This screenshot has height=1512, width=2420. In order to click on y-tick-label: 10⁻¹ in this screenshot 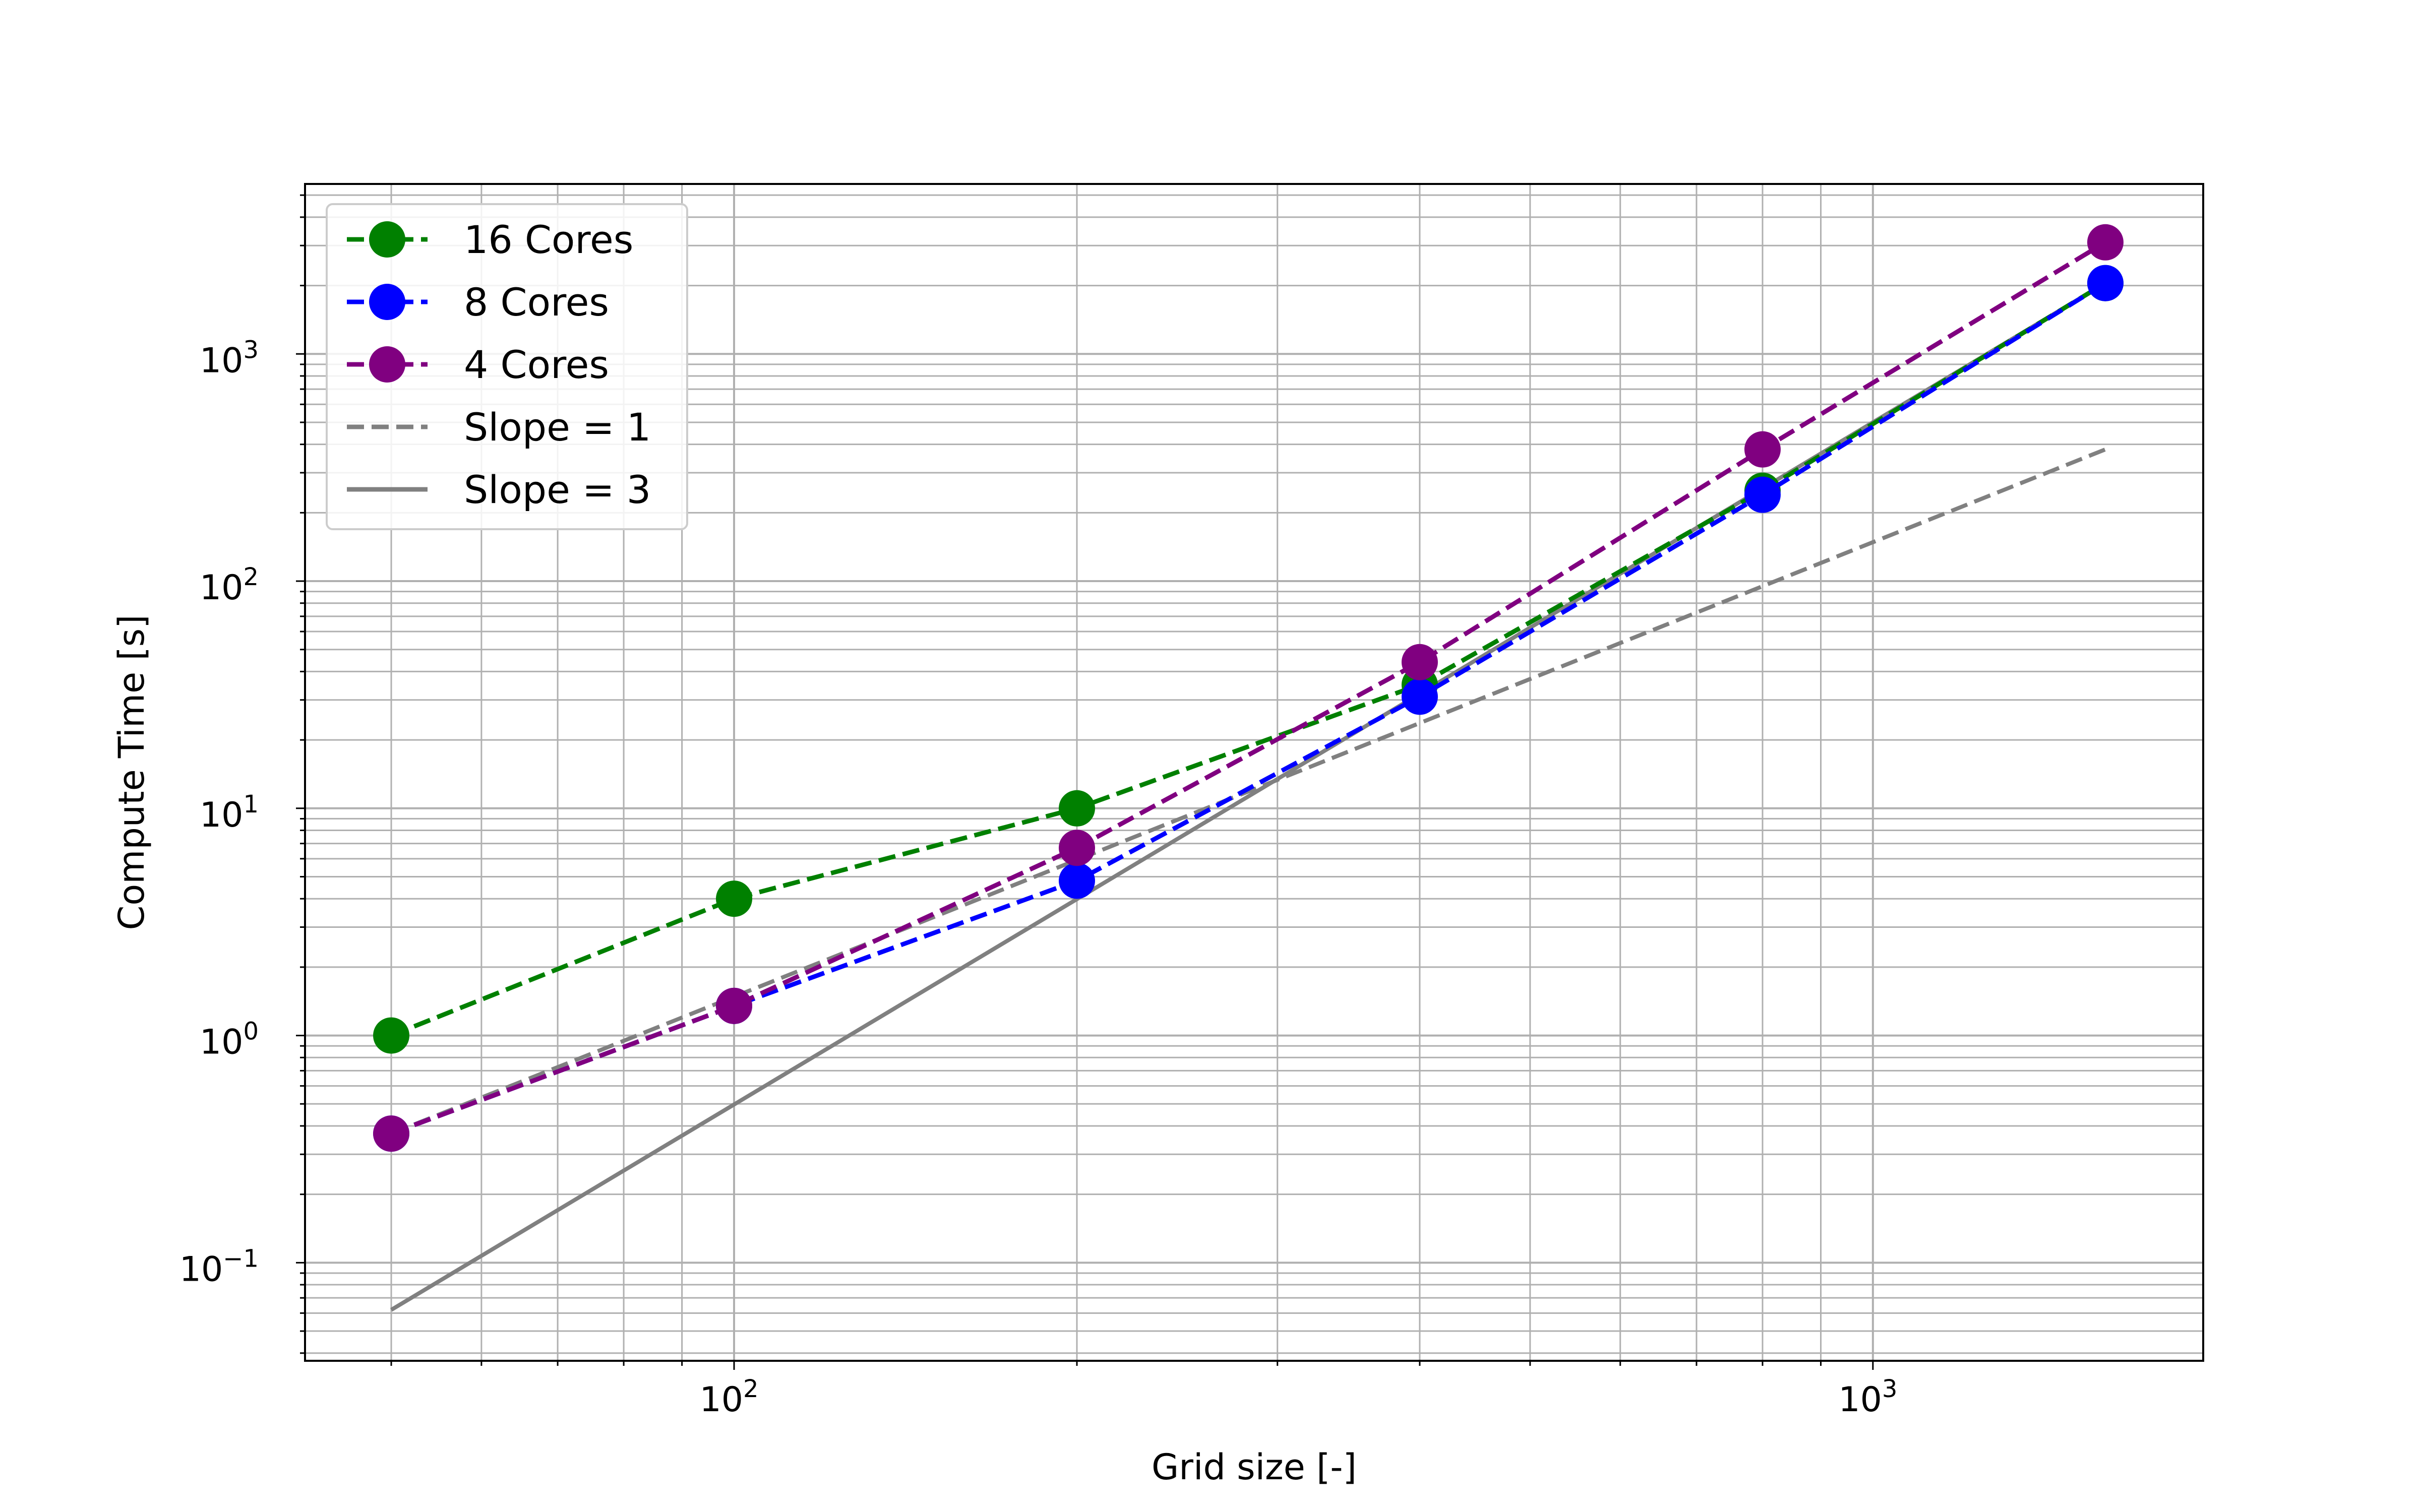, I will do `click(219, 1266)`.